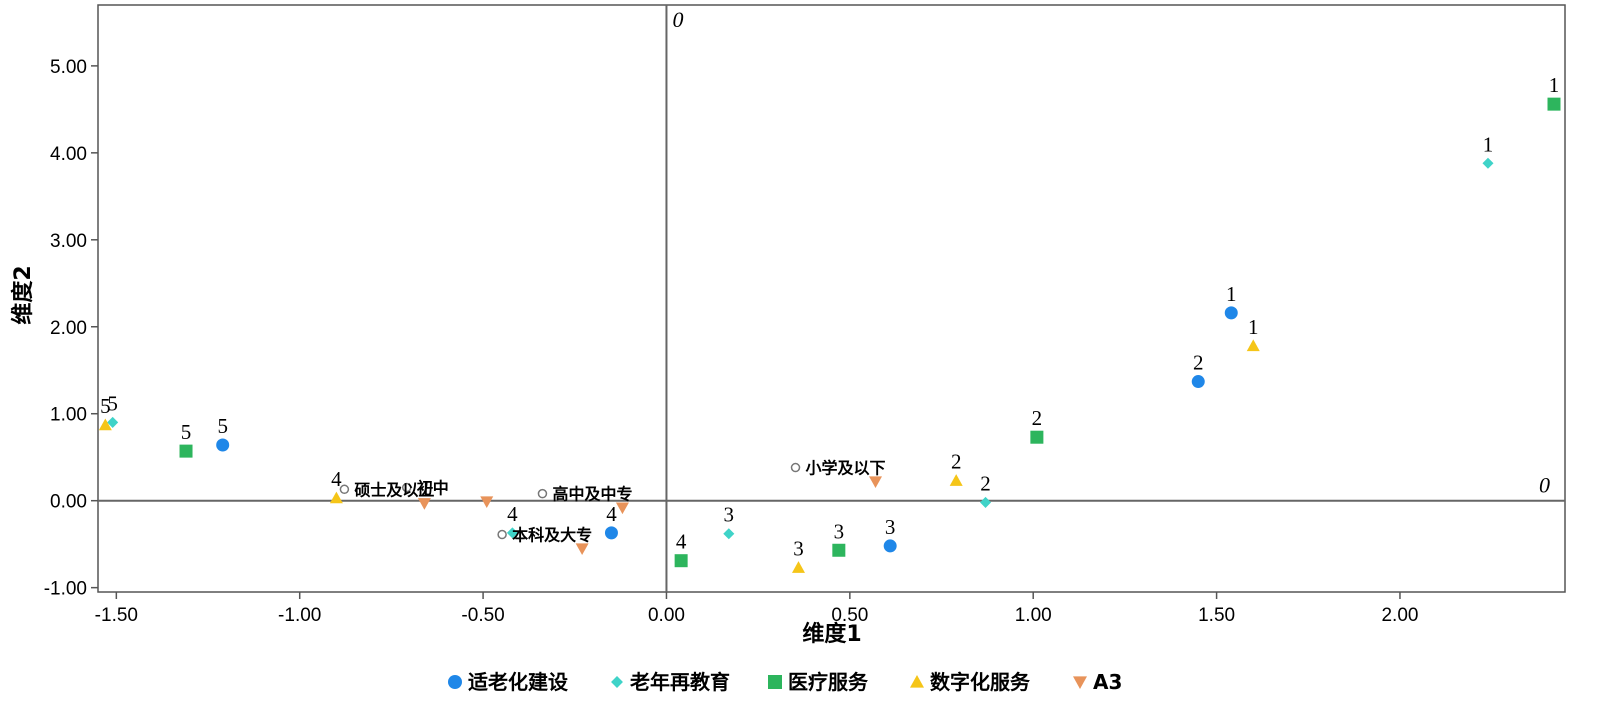 The height and width of the screenshot is (723, 1600). What do you see at coordinates (299, 615) in the screenshot?
I see `x-tick-label: -1.00` at bounding box center [299, 615].